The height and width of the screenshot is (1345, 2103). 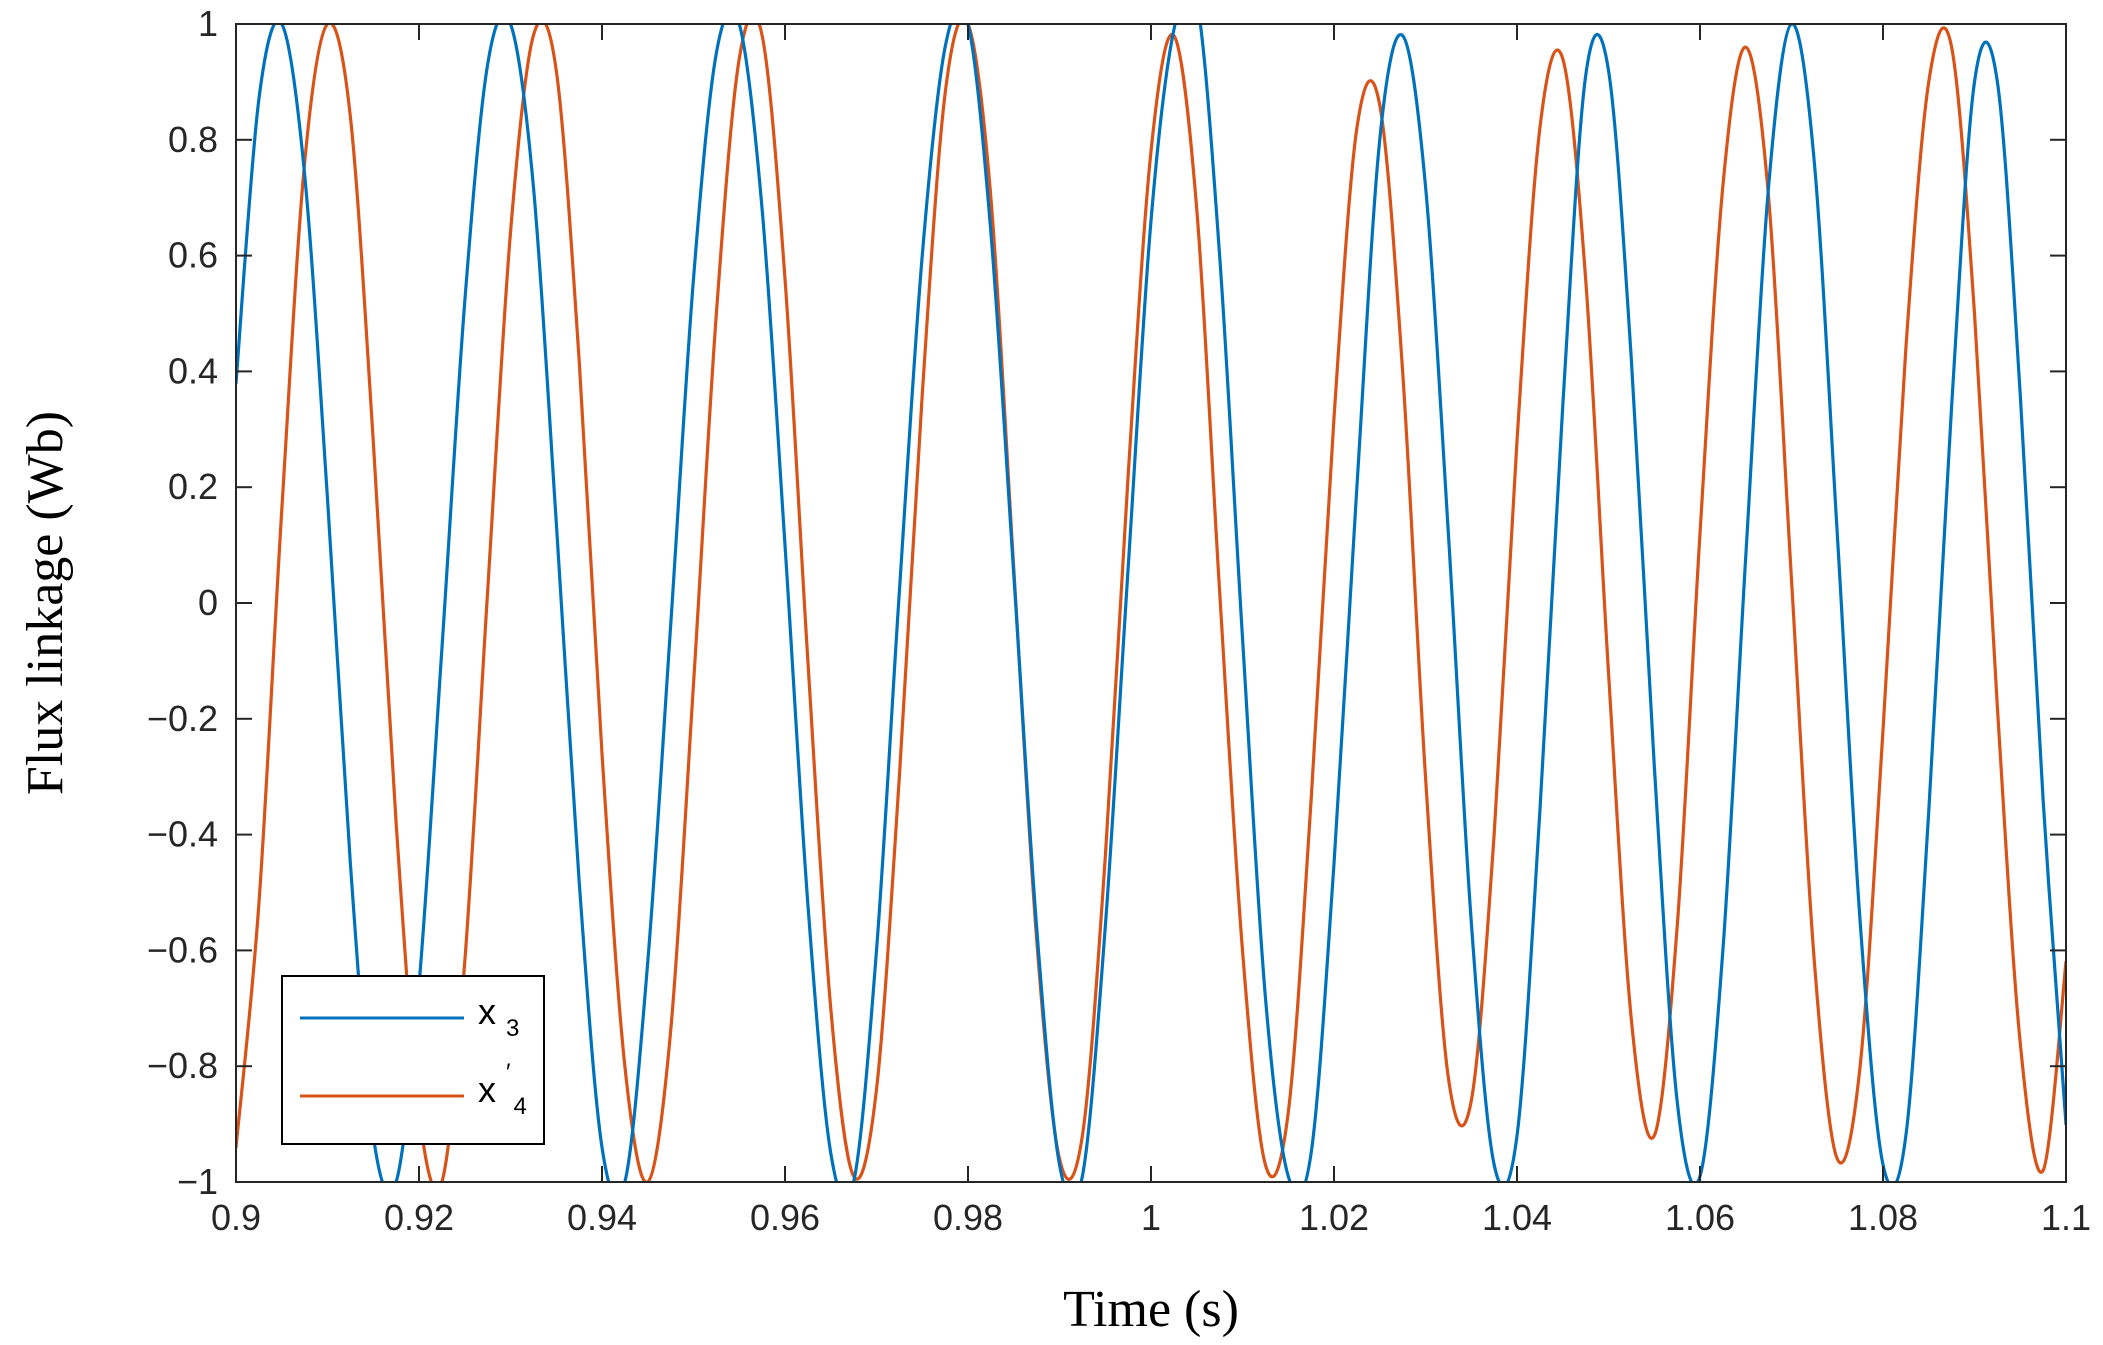 What do you see at coordinates (193, 139) in the screenshot?
I see `y-tick-label: 0.8` at bounding box center [193, 139].